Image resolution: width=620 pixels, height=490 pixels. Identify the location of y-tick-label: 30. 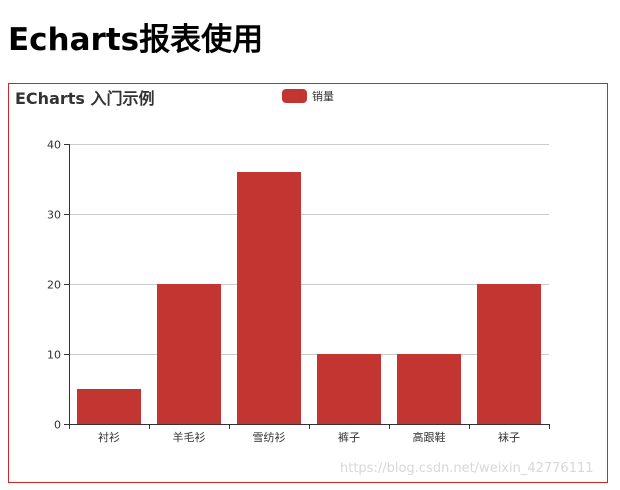
(54, 215).